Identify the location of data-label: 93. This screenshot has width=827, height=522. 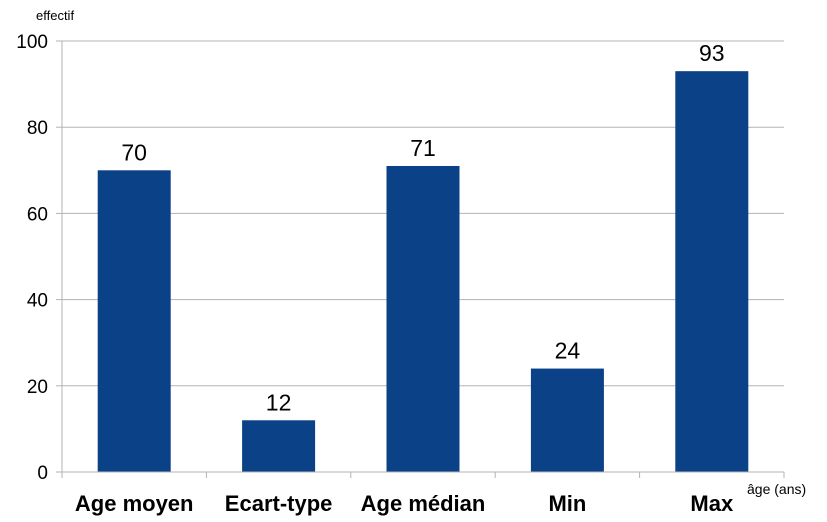
(712, 53).